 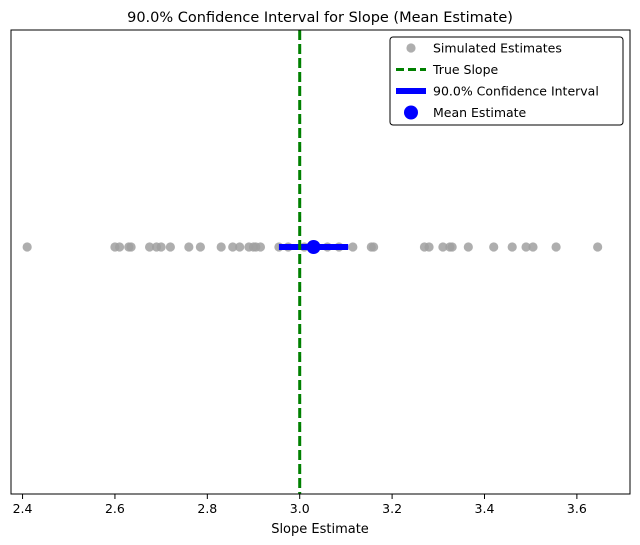 What do you see at coordinates (300, 508) in the screenshot?
I see `x-tick-label: 3.0` at bounding box center [300, 508].